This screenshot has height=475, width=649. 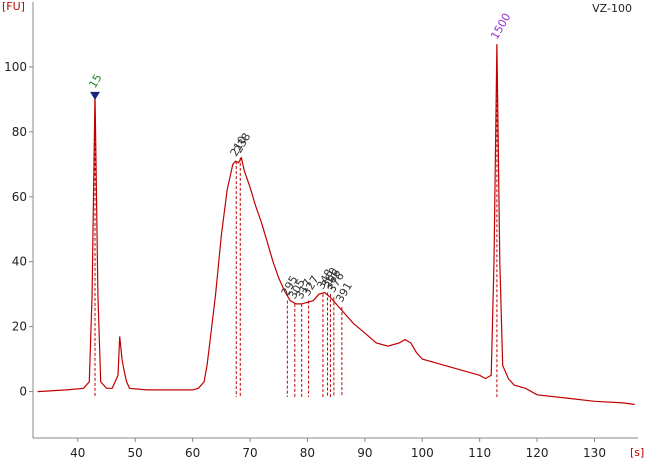 What do you see at coordinates (537, 453) in the screenshot?
I see `x-tick-label: 120` at bounding box center [537, 453].